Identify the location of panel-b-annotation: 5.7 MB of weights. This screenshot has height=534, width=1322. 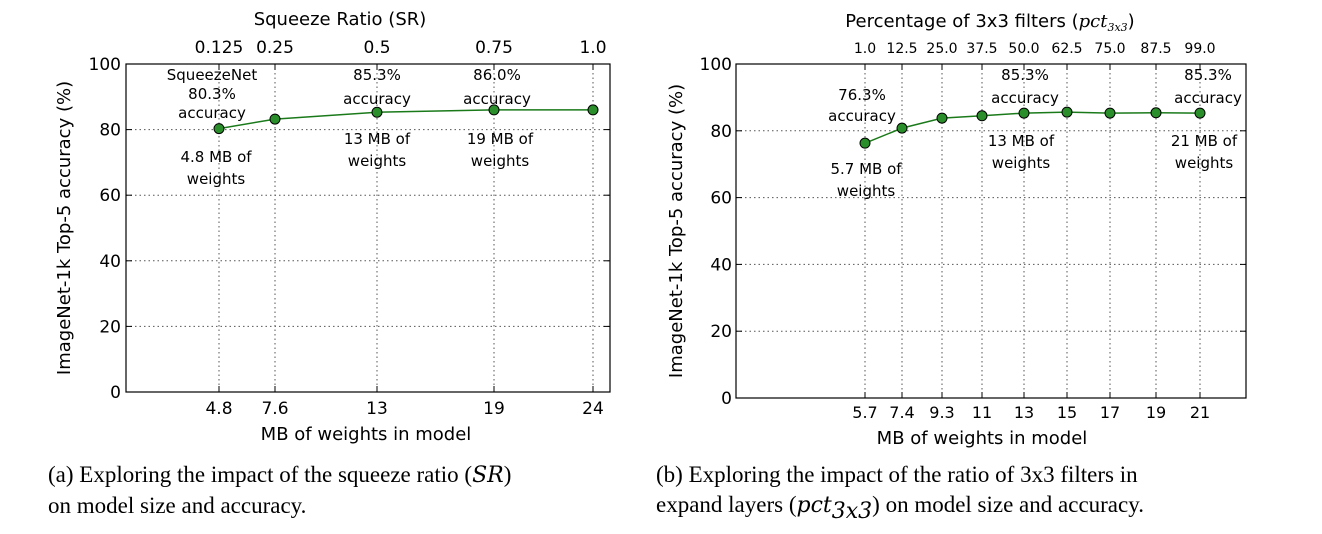
(866, 180).